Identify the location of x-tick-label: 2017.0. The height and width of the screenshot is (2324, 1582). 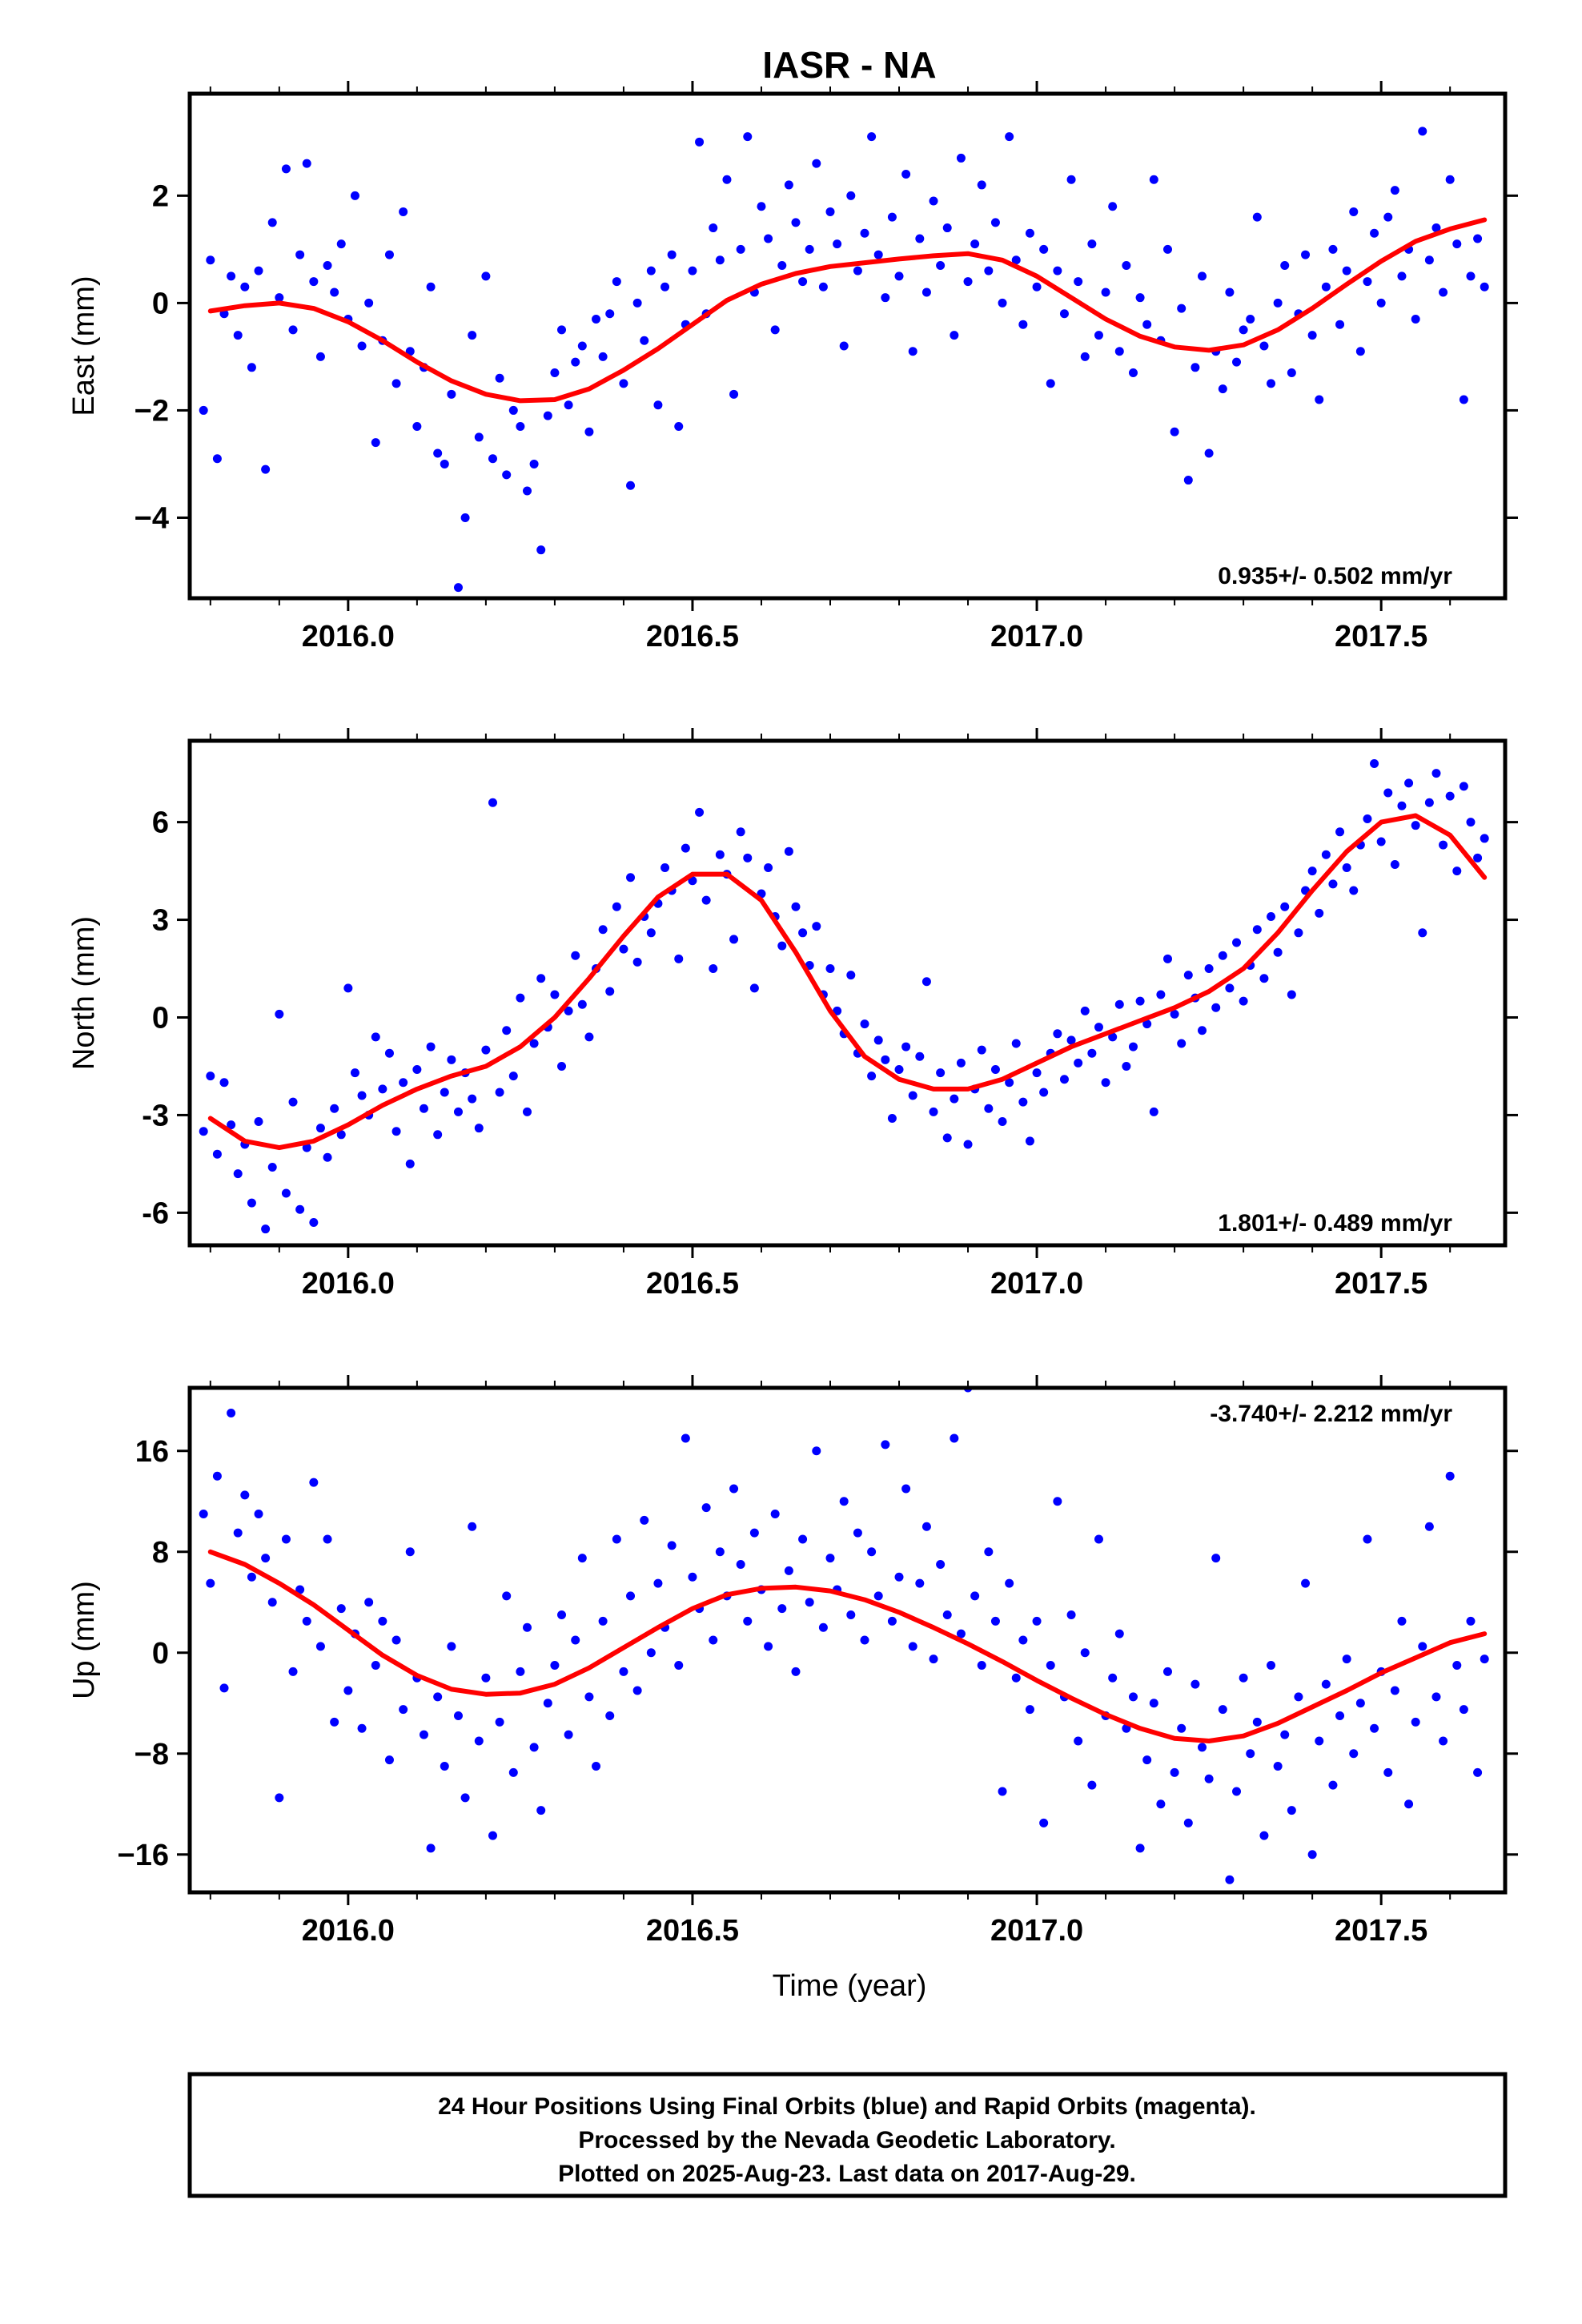
(1036, 636).